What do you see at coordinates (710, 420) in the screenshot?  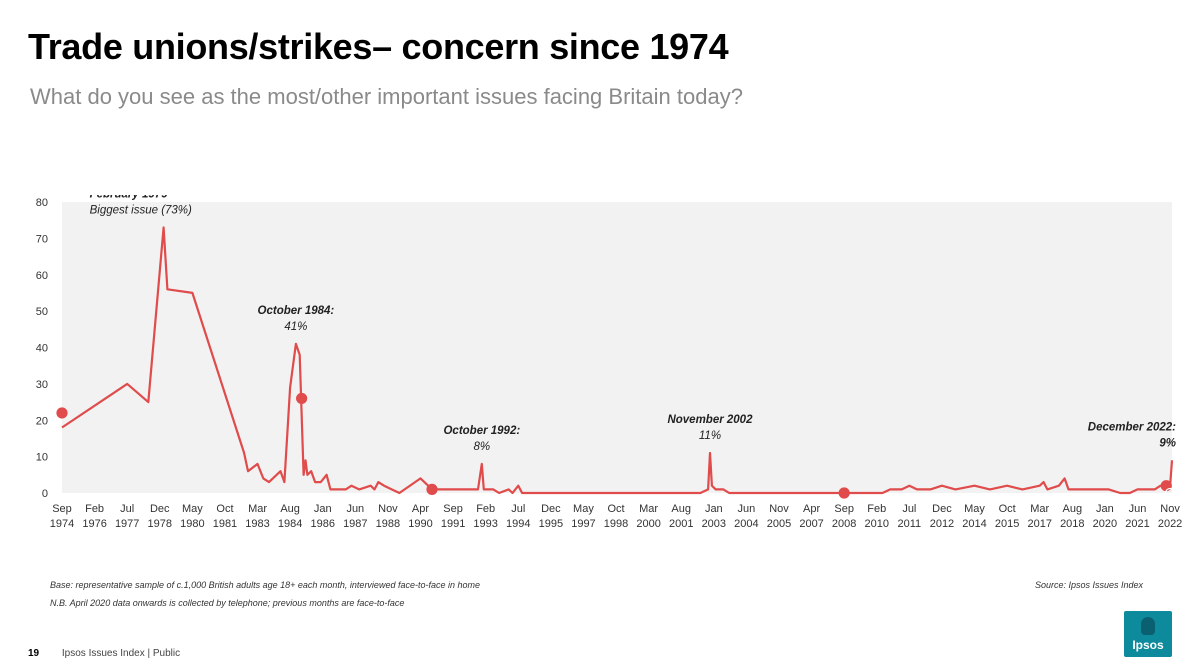 I see `annotation-title: November 2002` at bounding box center [710, 420].